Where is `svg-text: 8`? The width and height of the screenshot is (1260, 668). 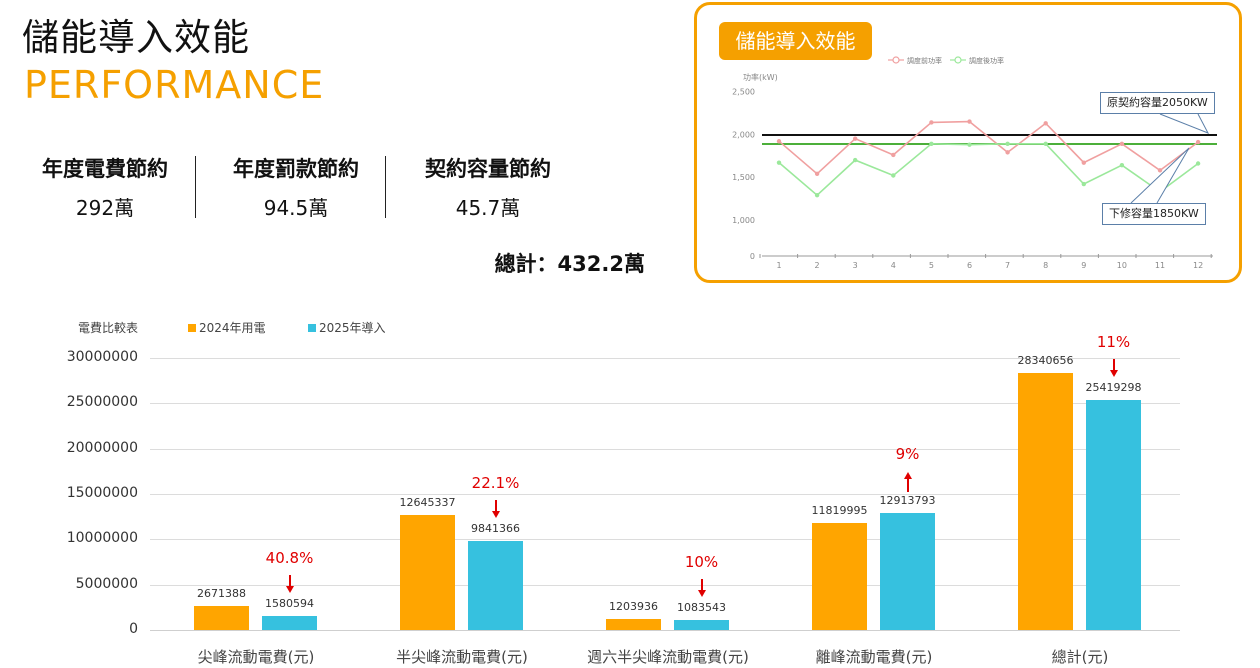
svg-text: 8 is located at coordinates (1045, 265).